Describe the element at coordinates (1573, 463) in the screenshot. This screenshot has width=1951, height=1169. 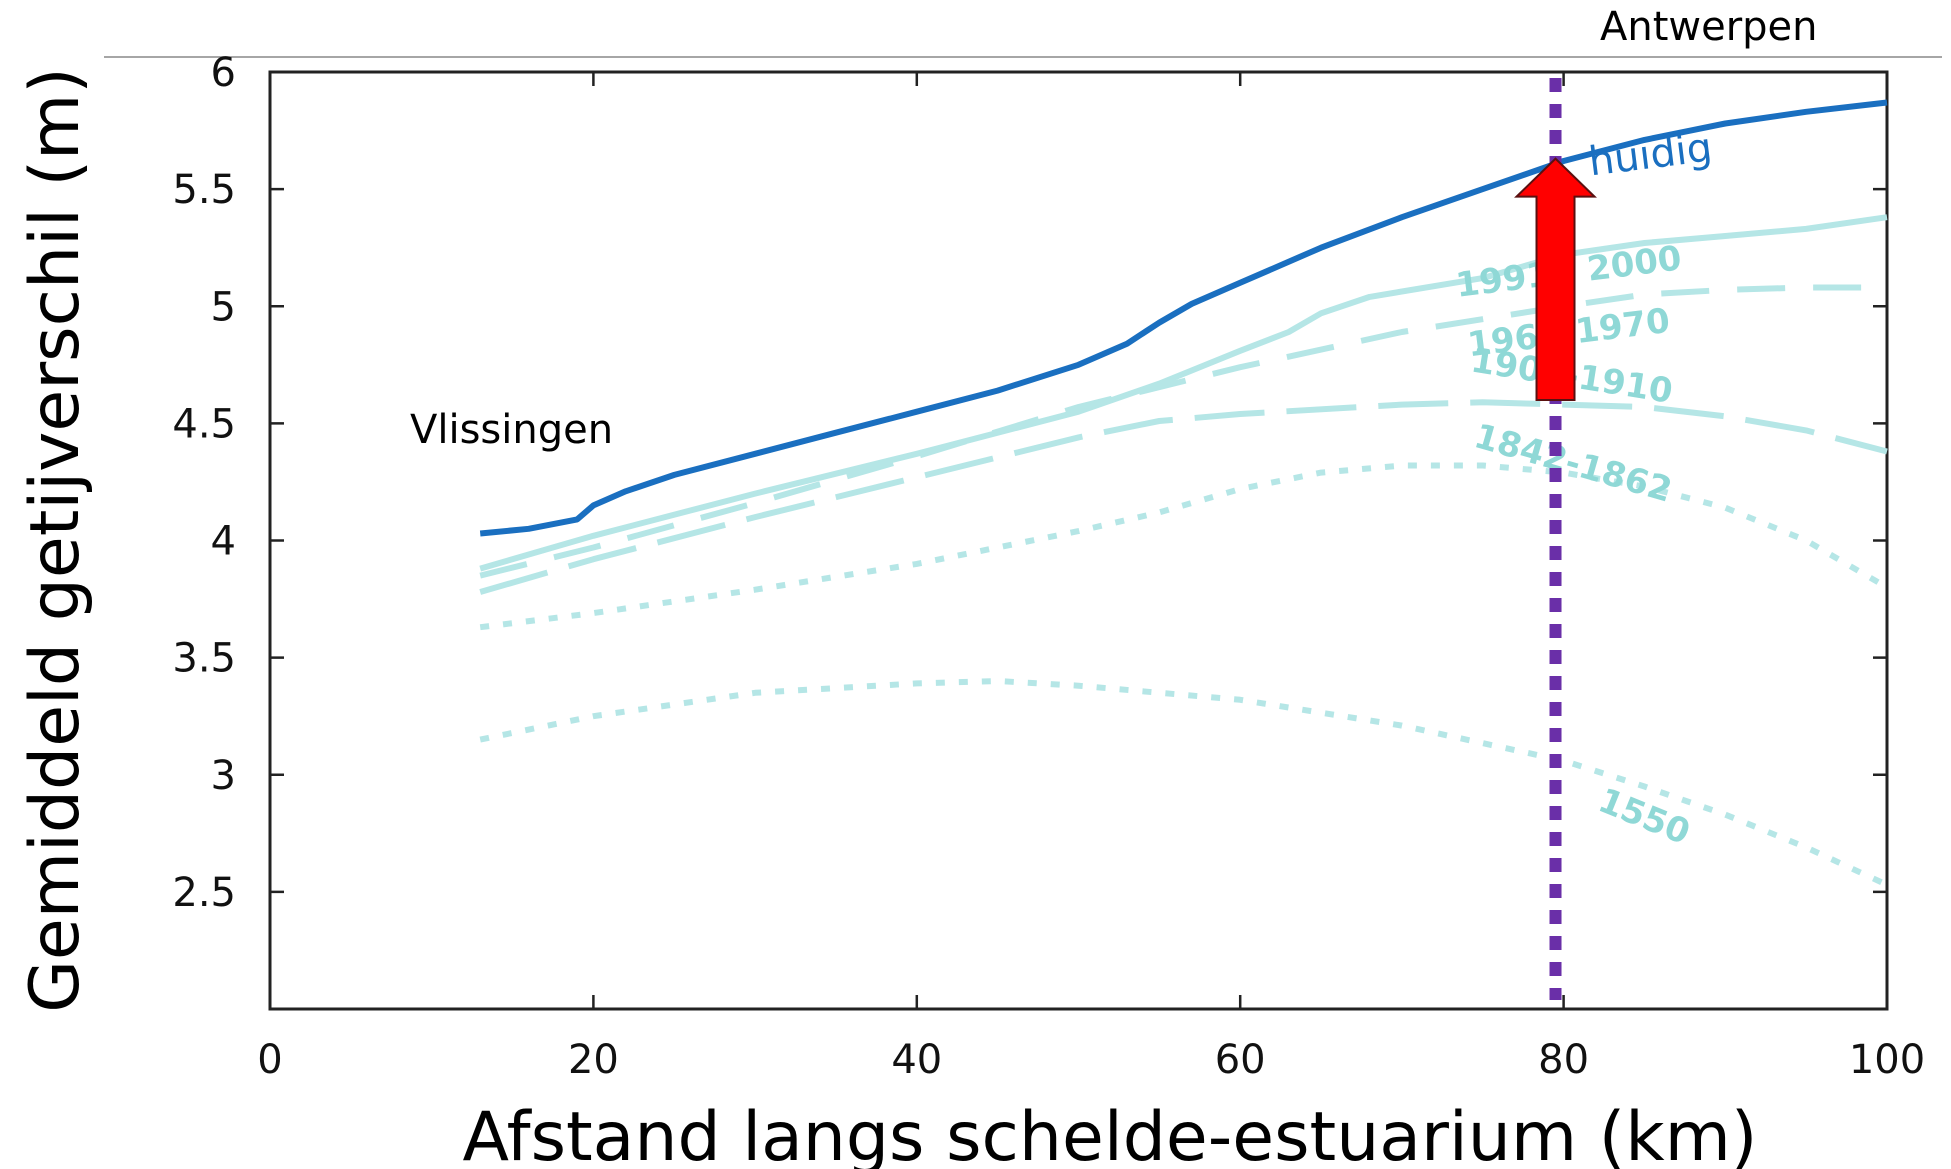
I see `series-label: 1842-1862` at that location.